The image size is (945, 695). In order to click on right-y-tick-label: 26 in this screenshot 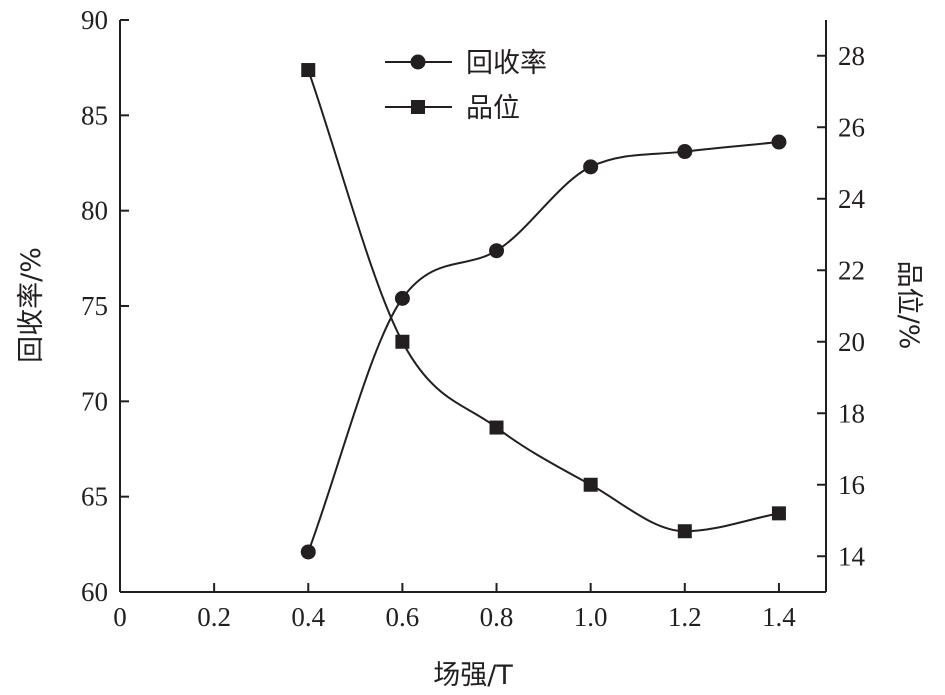, I will do `click(851, 127)`.